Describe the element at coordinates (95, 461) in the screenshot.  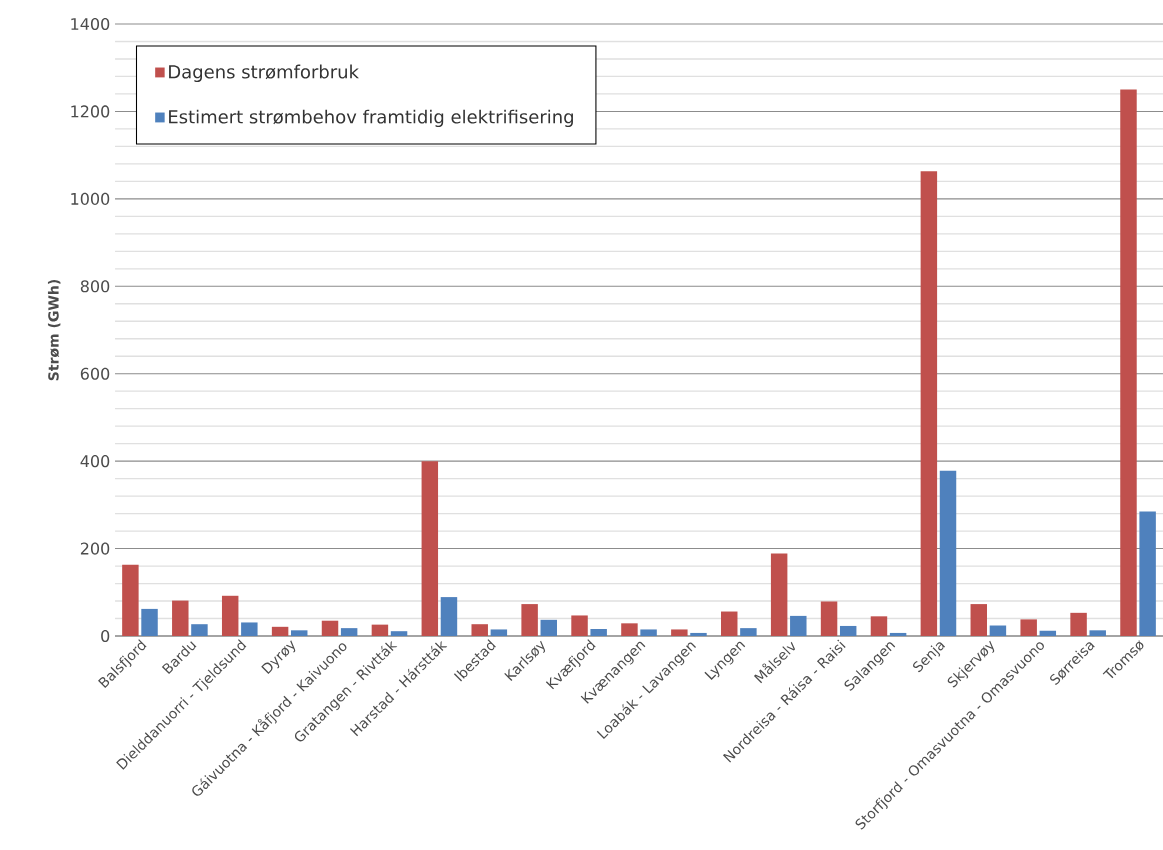
I see `y-tick-label: 400` at that location.